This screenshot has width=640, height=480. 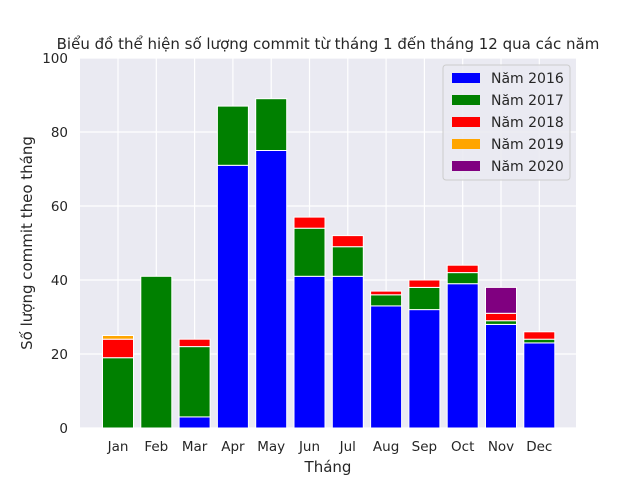 What do you see at coordinates (386, 447) in the screenshot?
I see `x-tick-label: Aug` at bounding box center [386, 447].